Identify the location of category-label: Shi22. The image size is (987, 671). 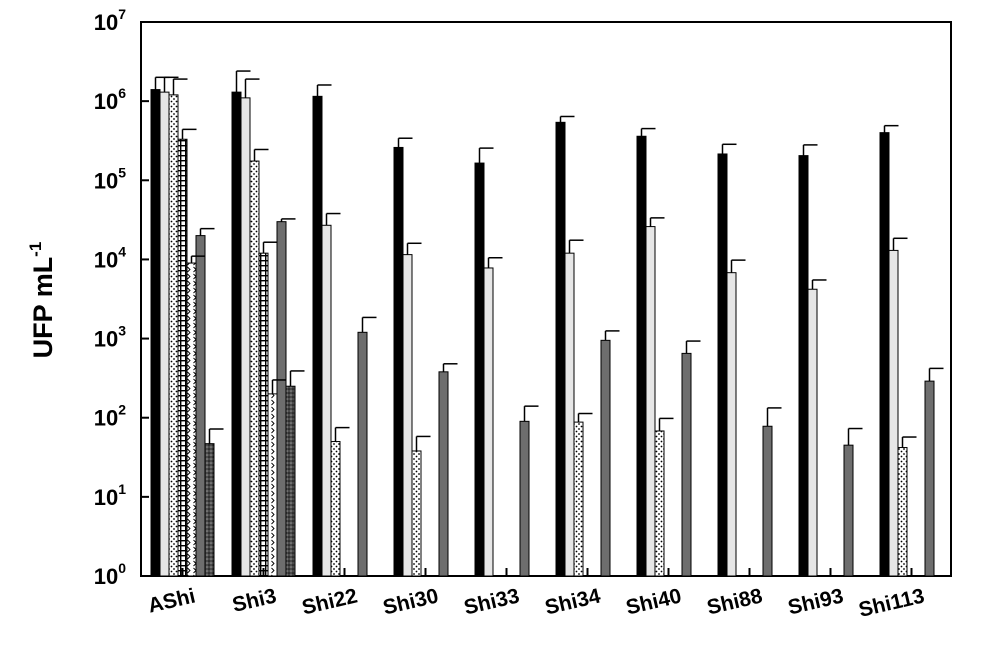
(330, 601).